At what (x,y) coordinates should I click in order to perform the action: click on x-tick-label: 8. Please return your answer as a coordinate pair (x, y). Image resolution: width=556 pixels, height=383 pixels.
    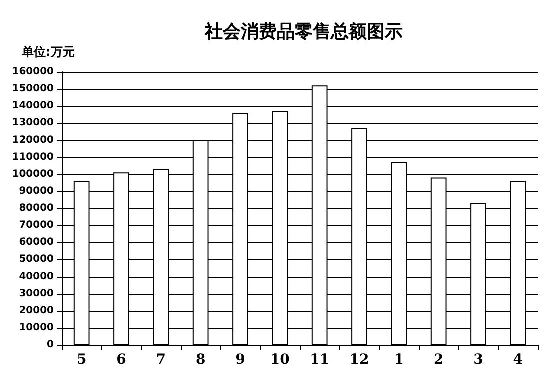
    Looking at the image, I should click on (201, 360).